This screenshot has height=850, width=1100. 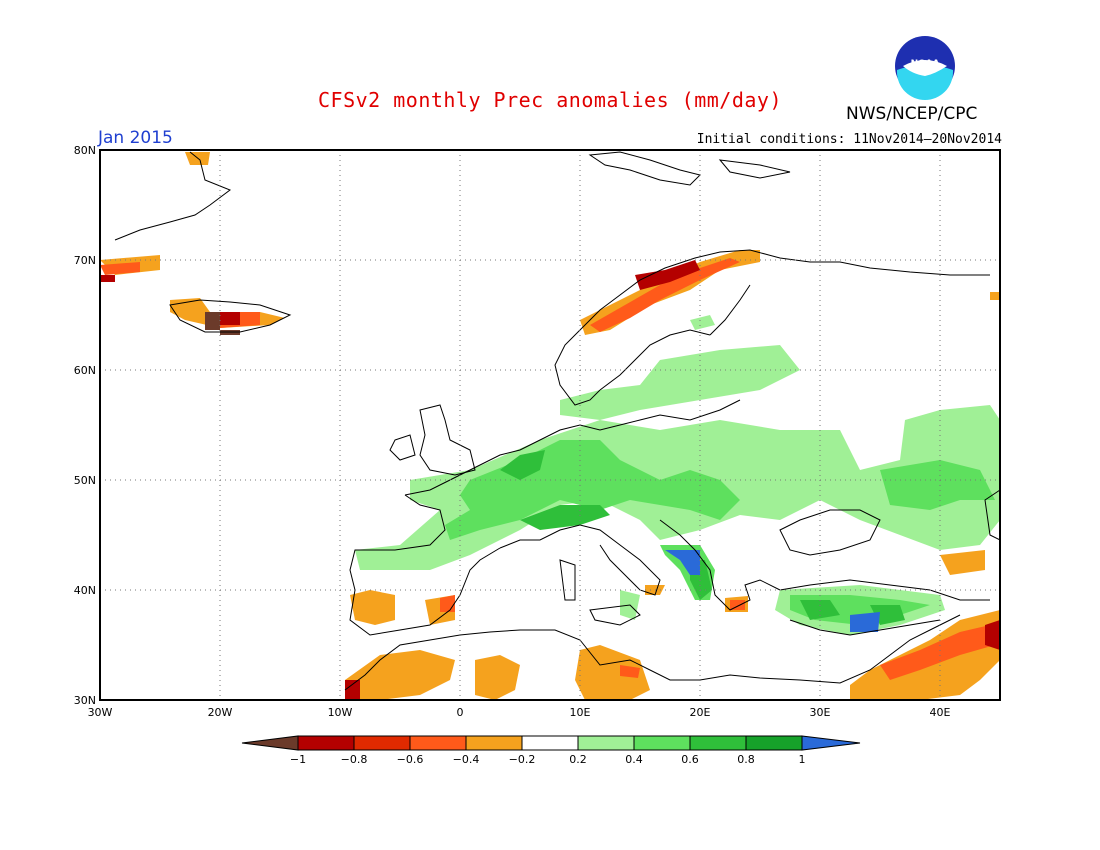 What do you see at coordinates (690, 759) in the screenshot?
I see `legend-label: 0.6` at bounding box center [690, 759].